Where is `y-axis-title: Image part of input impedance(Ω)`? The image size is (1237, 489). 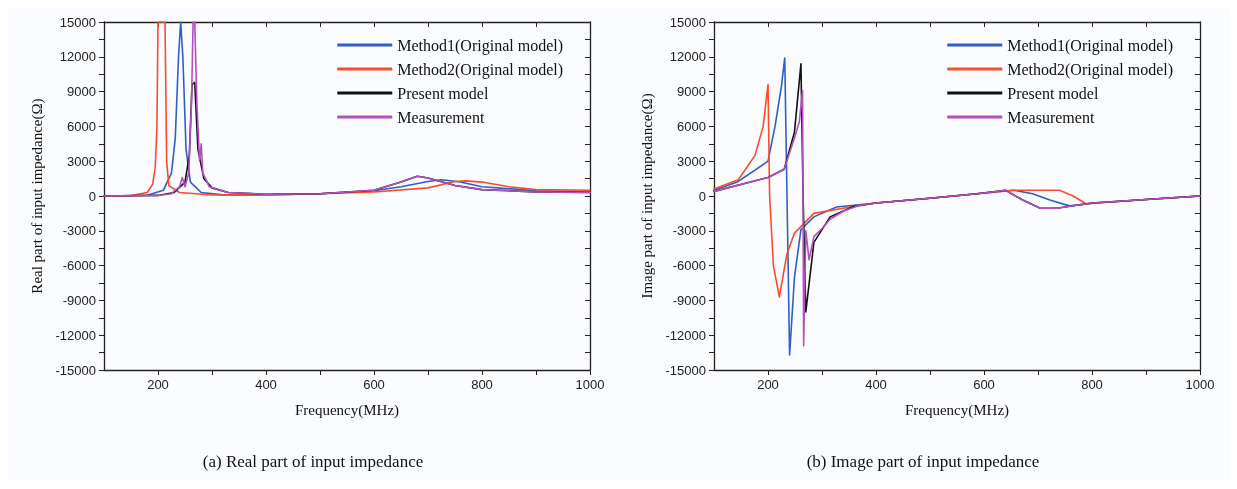
y-axis-title: Image part of input impedance(Ω) is located at coordinates (647, 196).